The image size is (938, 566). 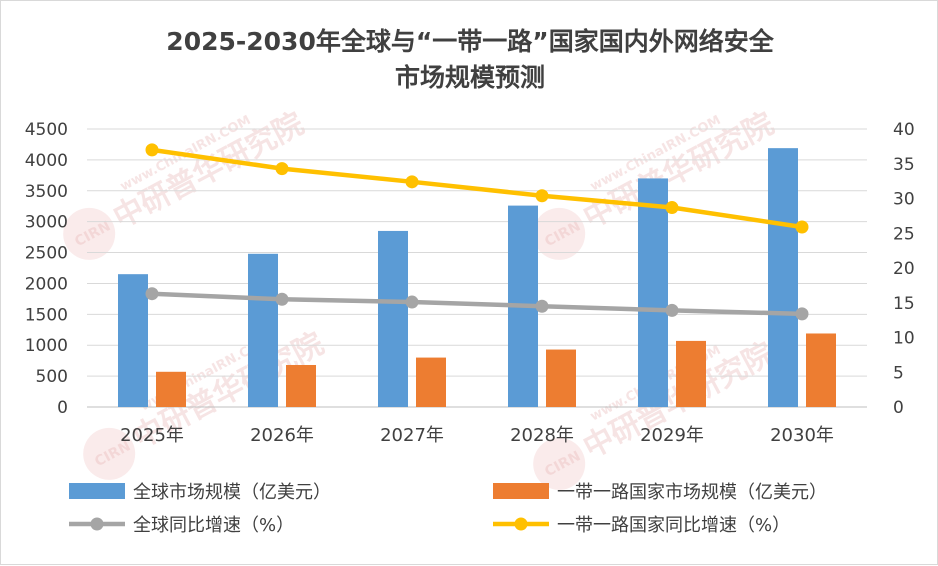 I want to click on y-right-tick-label: 40, so click(x=904, y=130).